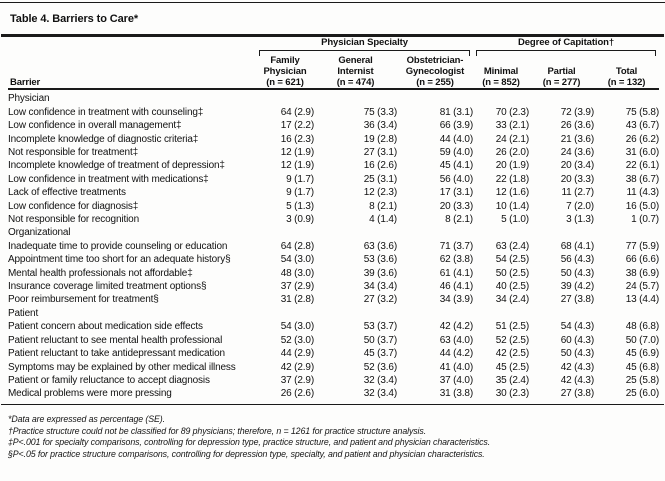 Image resolution: width=665 pixels, height=481 pixels. What do you see at coordinates (642, 153) in the screenshot?
I see `value-cell: 31 (6.0)` at bounding box center [642, 153].